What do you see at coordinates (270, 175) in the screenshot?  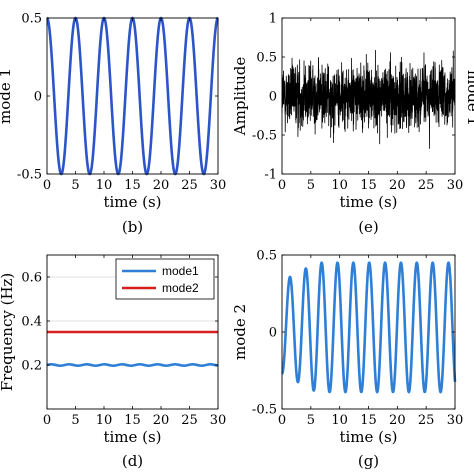 I see `y-tick-label: -1` at bounding box center [270, 175].